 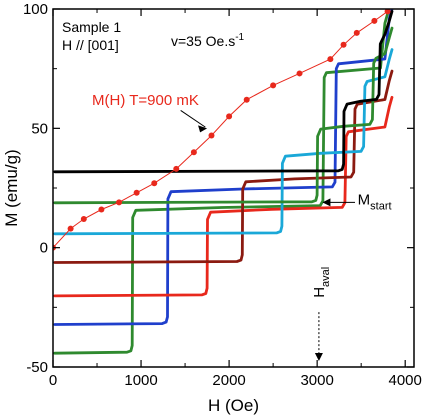 What do you see at coordinates (233, 405) in the screenshot?
I see `x-axis-title: H (Oe)` at bounding box center [233, 405].